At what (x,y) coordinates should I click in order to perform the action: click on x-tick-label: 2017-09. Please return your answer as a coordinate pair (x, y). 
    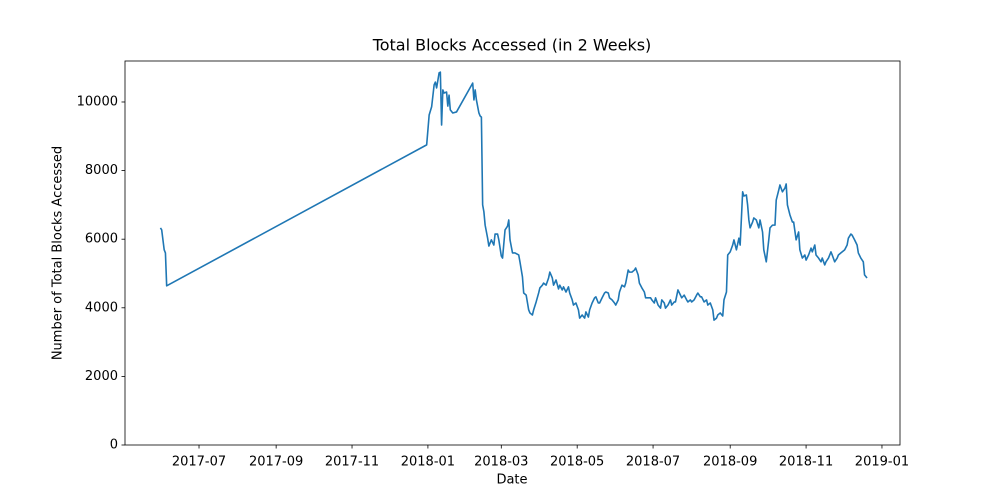
    Looking at the image, I should click on (276, 462).